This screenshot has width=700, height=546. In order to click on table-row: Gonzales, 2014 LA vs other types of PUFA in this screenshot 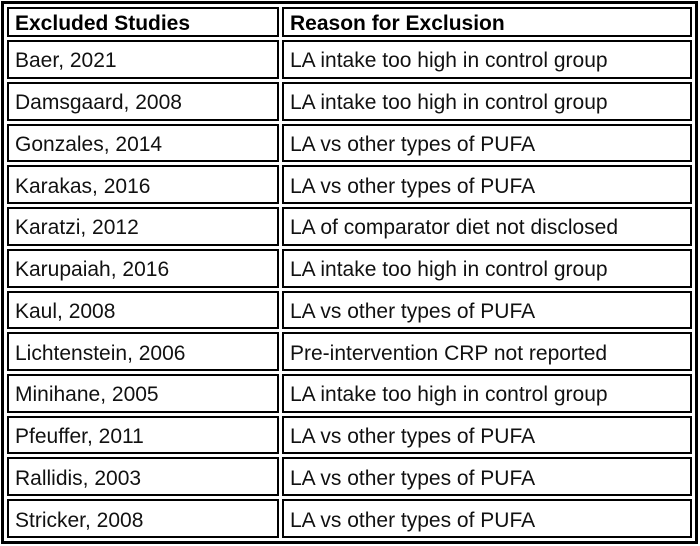, I will do `click(349, 143)`.